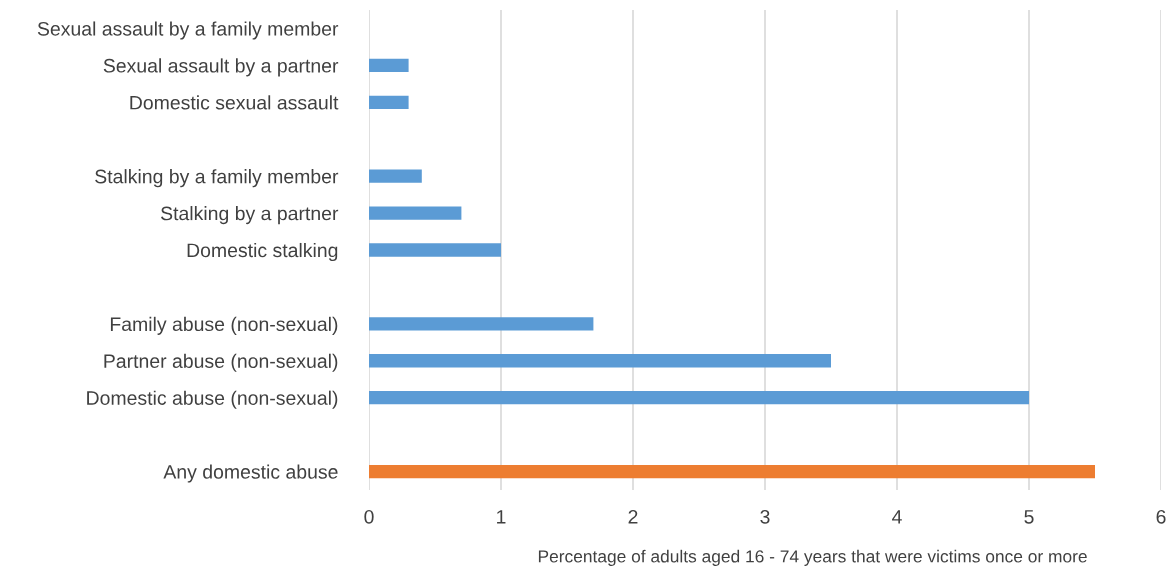  Describe the element at coordinates (250, 473) in the screenshot. I see `y-tick-label: Any domestic abuse` at that location.